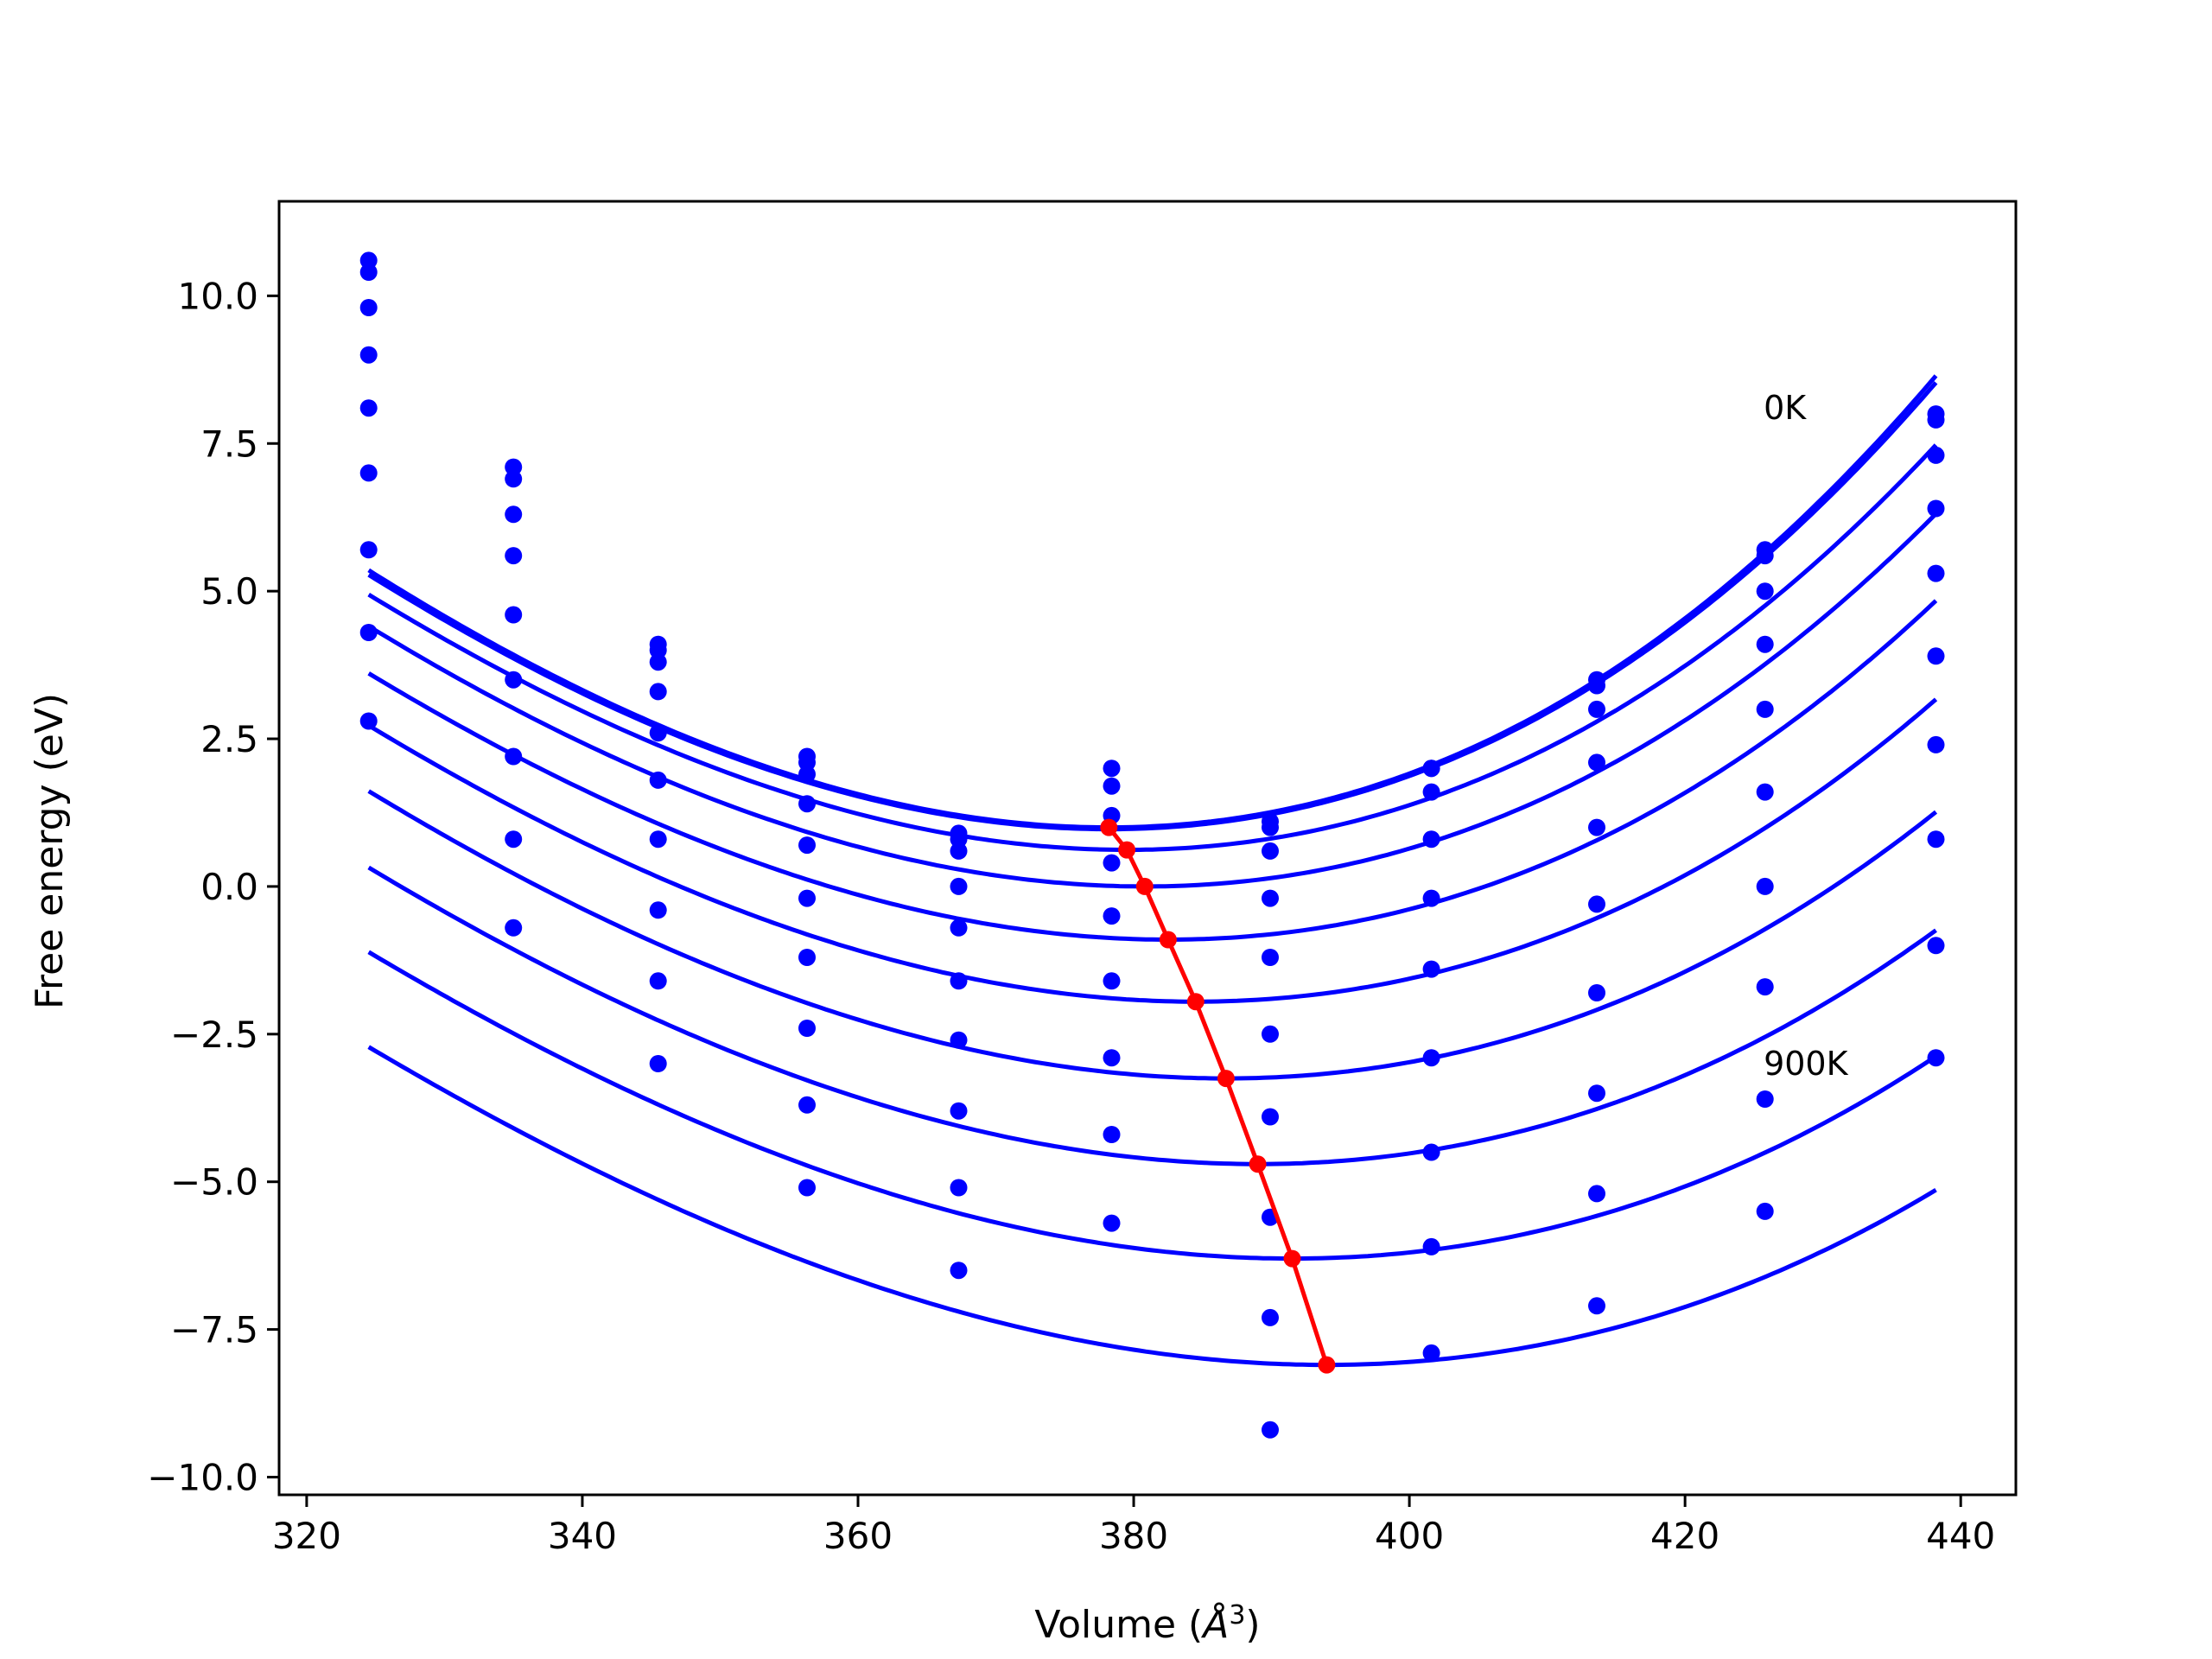  I want to click on x-axis: 320 340 360 380 400 420 440, so click(1133, 1526).